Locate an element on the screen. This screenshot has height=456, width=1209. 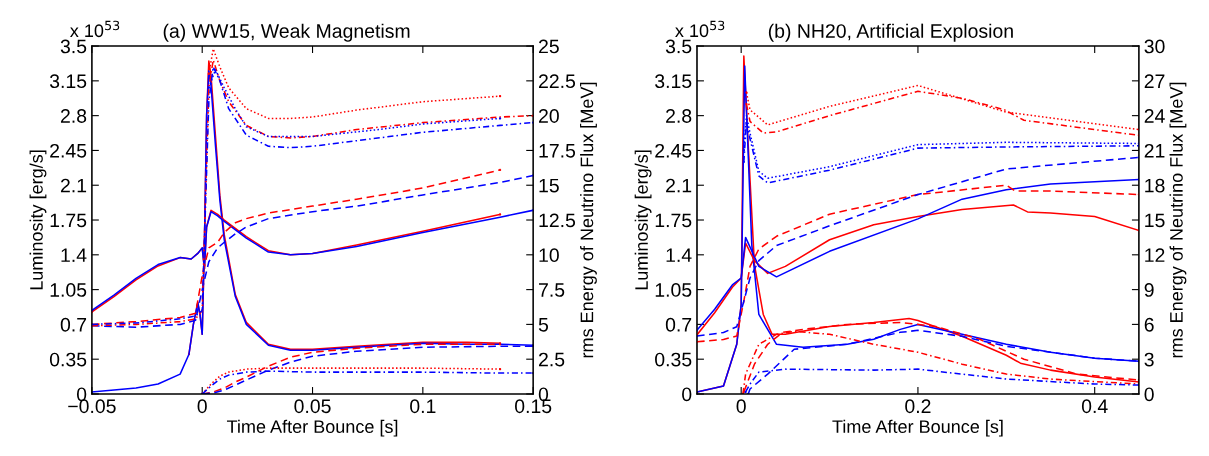
y2-tick-label: 10 is located at coordinates (549, 255).